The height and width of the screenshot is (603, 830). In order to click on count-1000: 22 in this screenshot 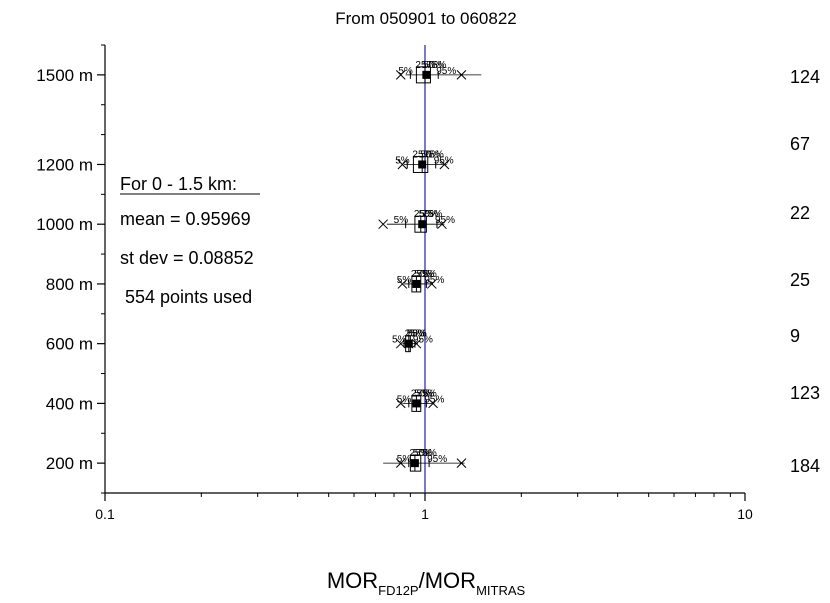, I will do `click(800, 213)`.